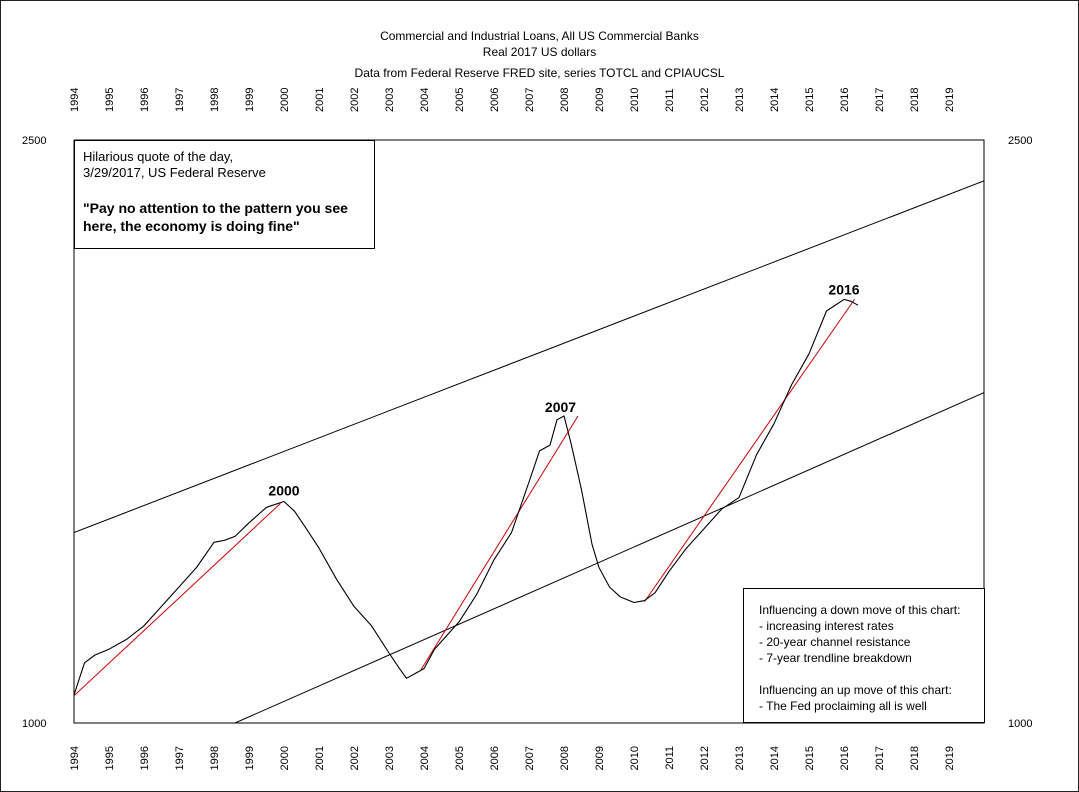 The height and width of the screenshot is (792, 1079). I want to click on x-tick-label-bottom: 2000, so click(285, 758).